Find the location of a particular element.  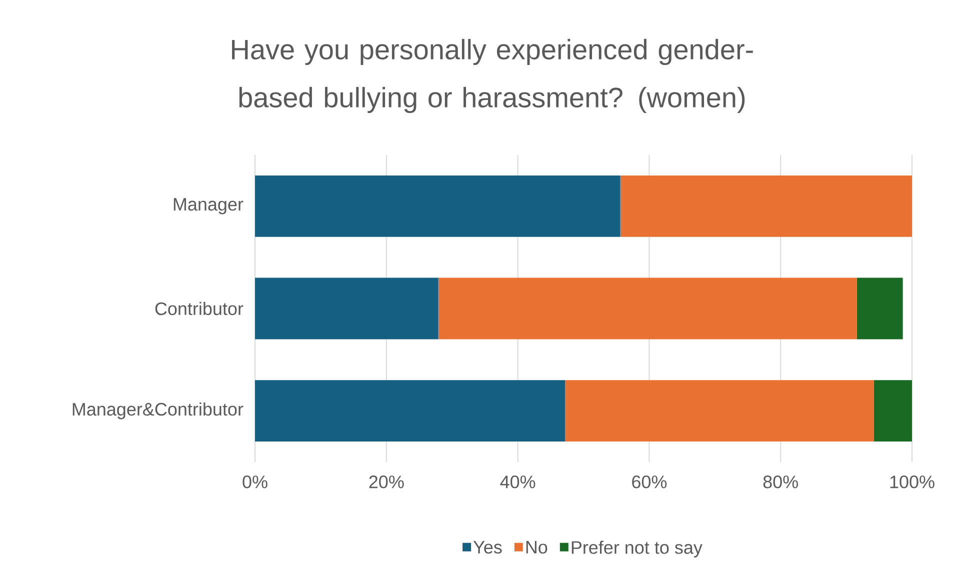

y-tick-label: Manager&Contributor is located at coordinates (158, 411).